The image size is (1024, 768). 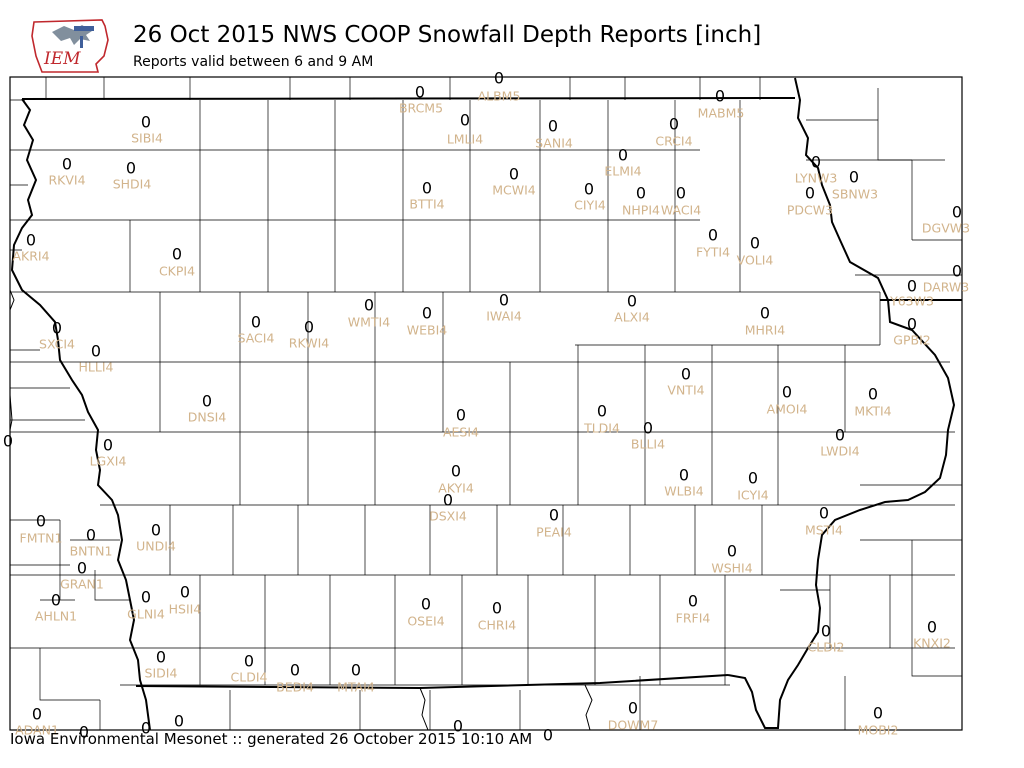 What do you see at coordinates (731, 568) in the screenshot?
I see `station-label-wshi4: WSHI4` at bounding box center [731, 568].